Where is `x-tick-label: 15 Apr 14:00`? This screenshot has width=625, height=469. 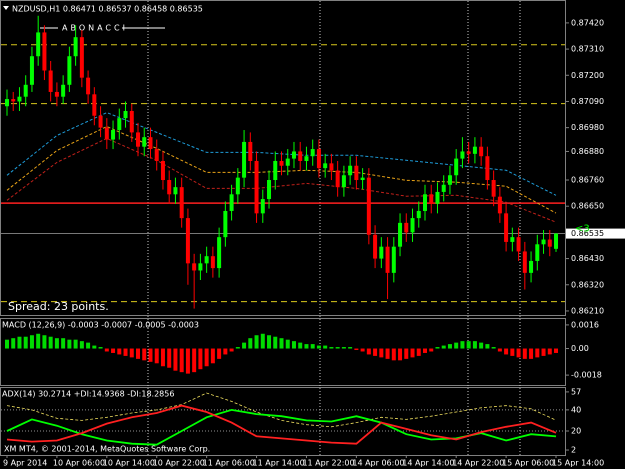 x-tick-label: 15 Apr 14:00 is located at coordinates (578, 463).